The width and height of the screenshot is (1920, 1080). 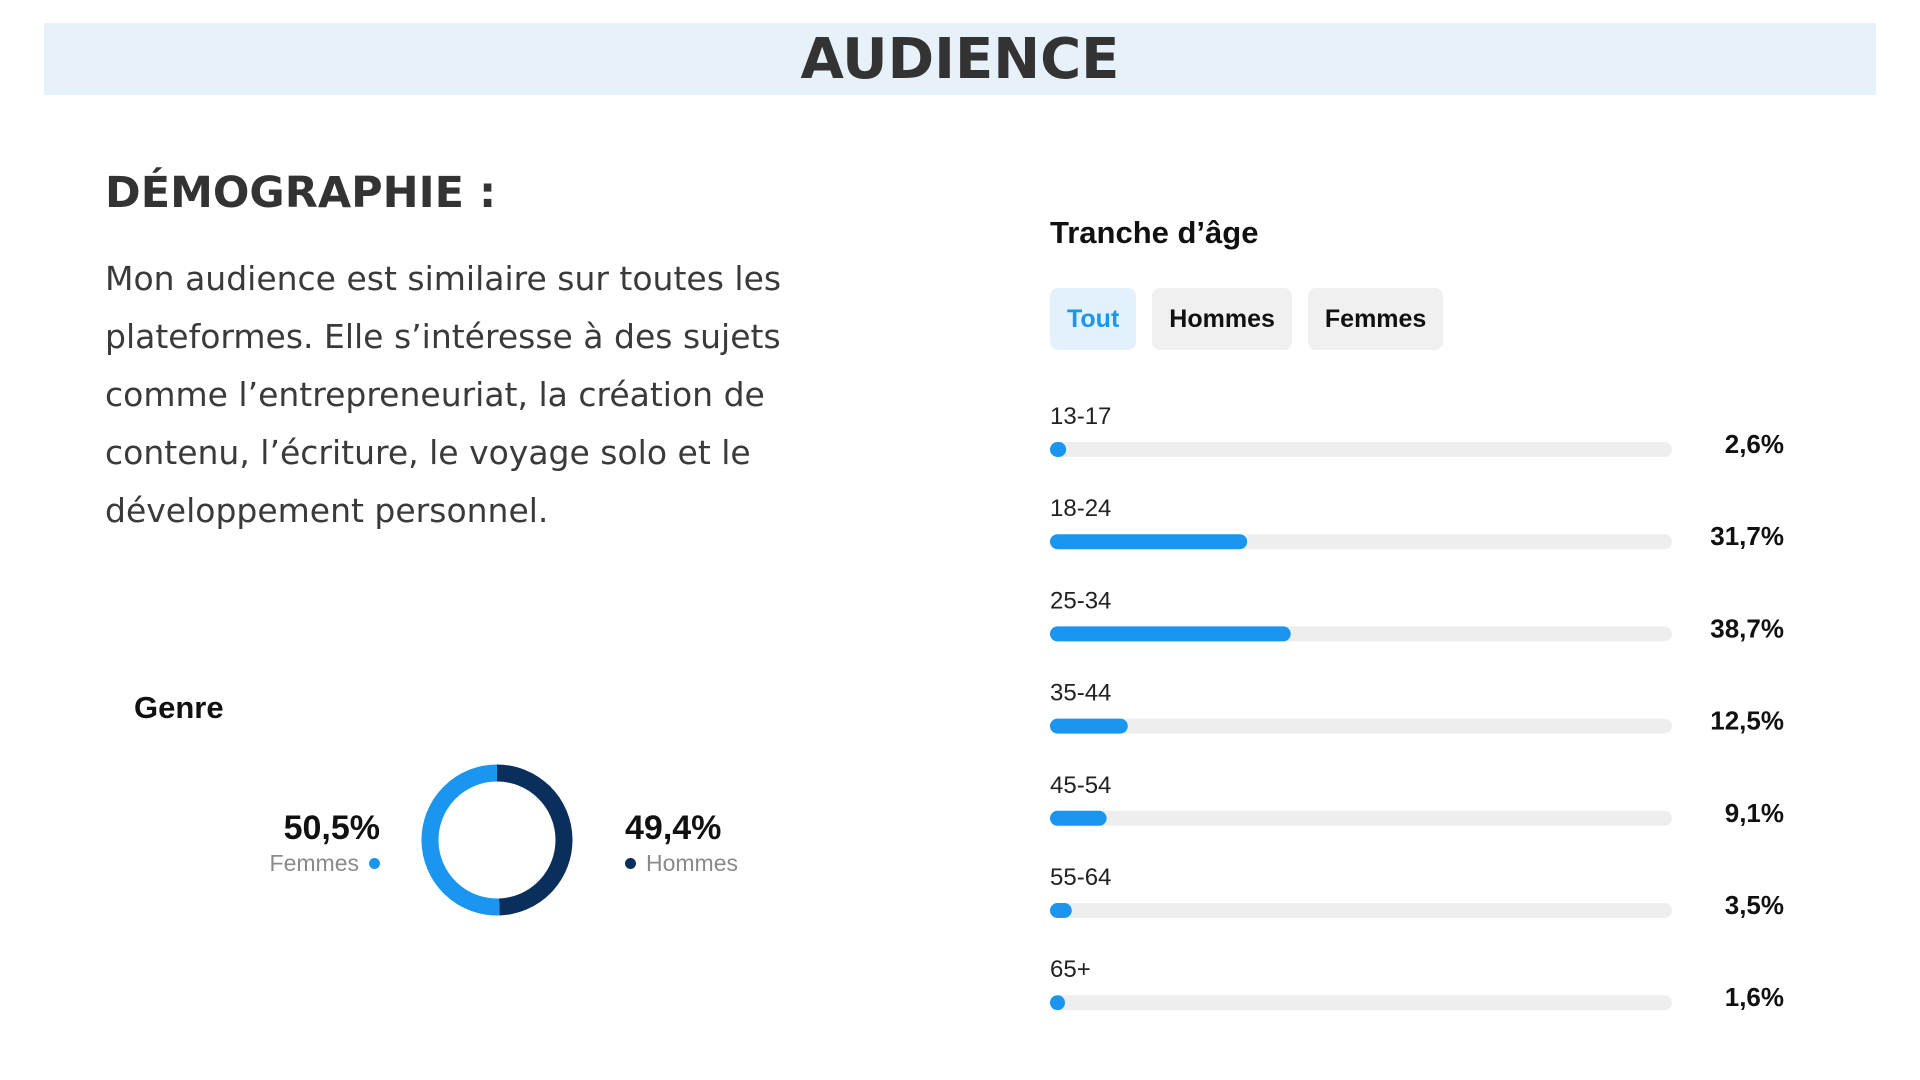 What do you see at coordinates (1747, 628) in the screenshot?
I see `age-value-label: 38,7%` at bounding box center [1747, 628].